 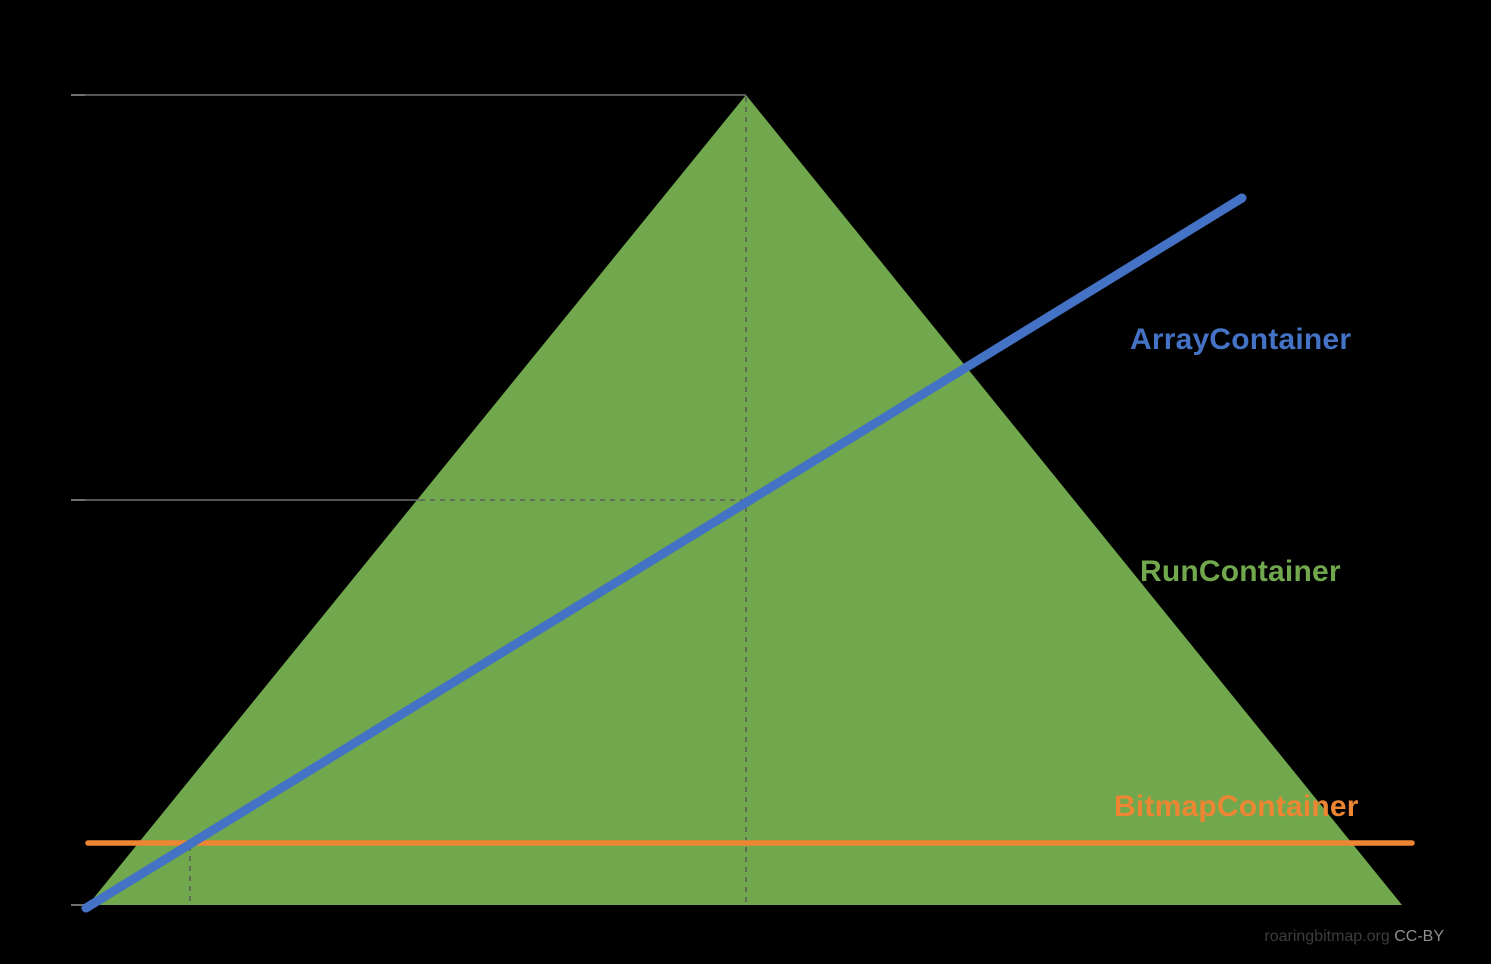 I want to click on watermark-text: roaringbitmap.org CC-BY, so click(x=1354, y=936).